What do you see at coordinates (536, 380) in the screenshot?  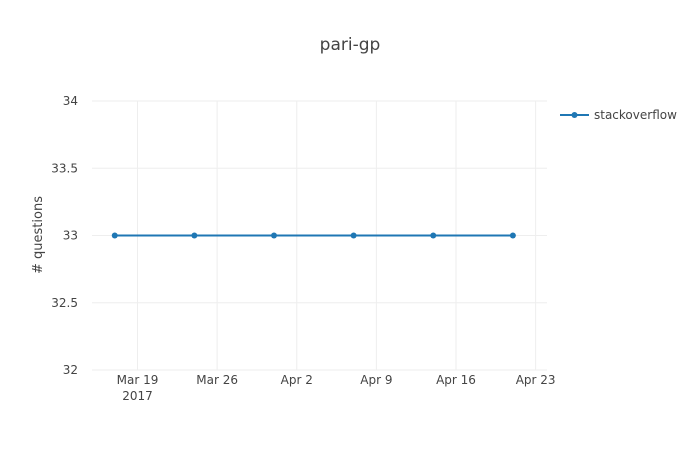 I see `x-tick-label: Apr 23` at bounding box center [536, 380].